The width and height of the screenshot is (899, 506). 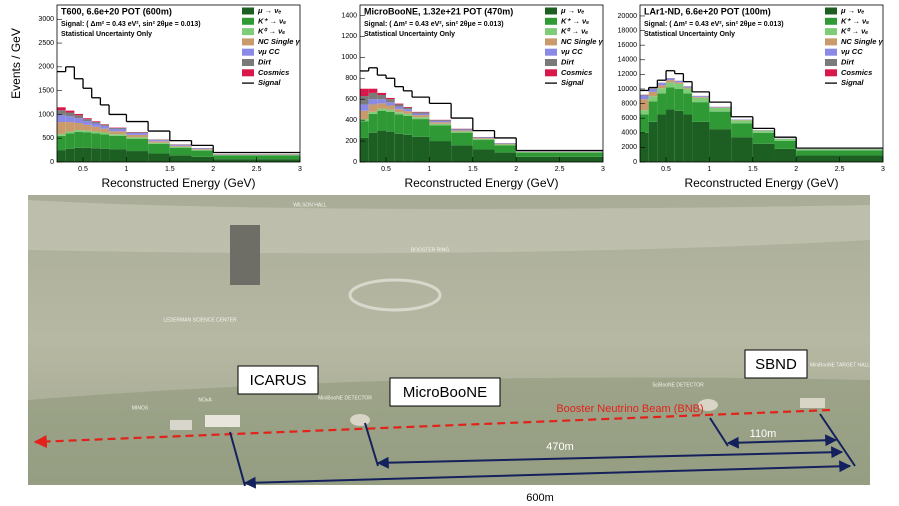 I want to click on legend-label: νμ CC, so click(x=269, y=51).